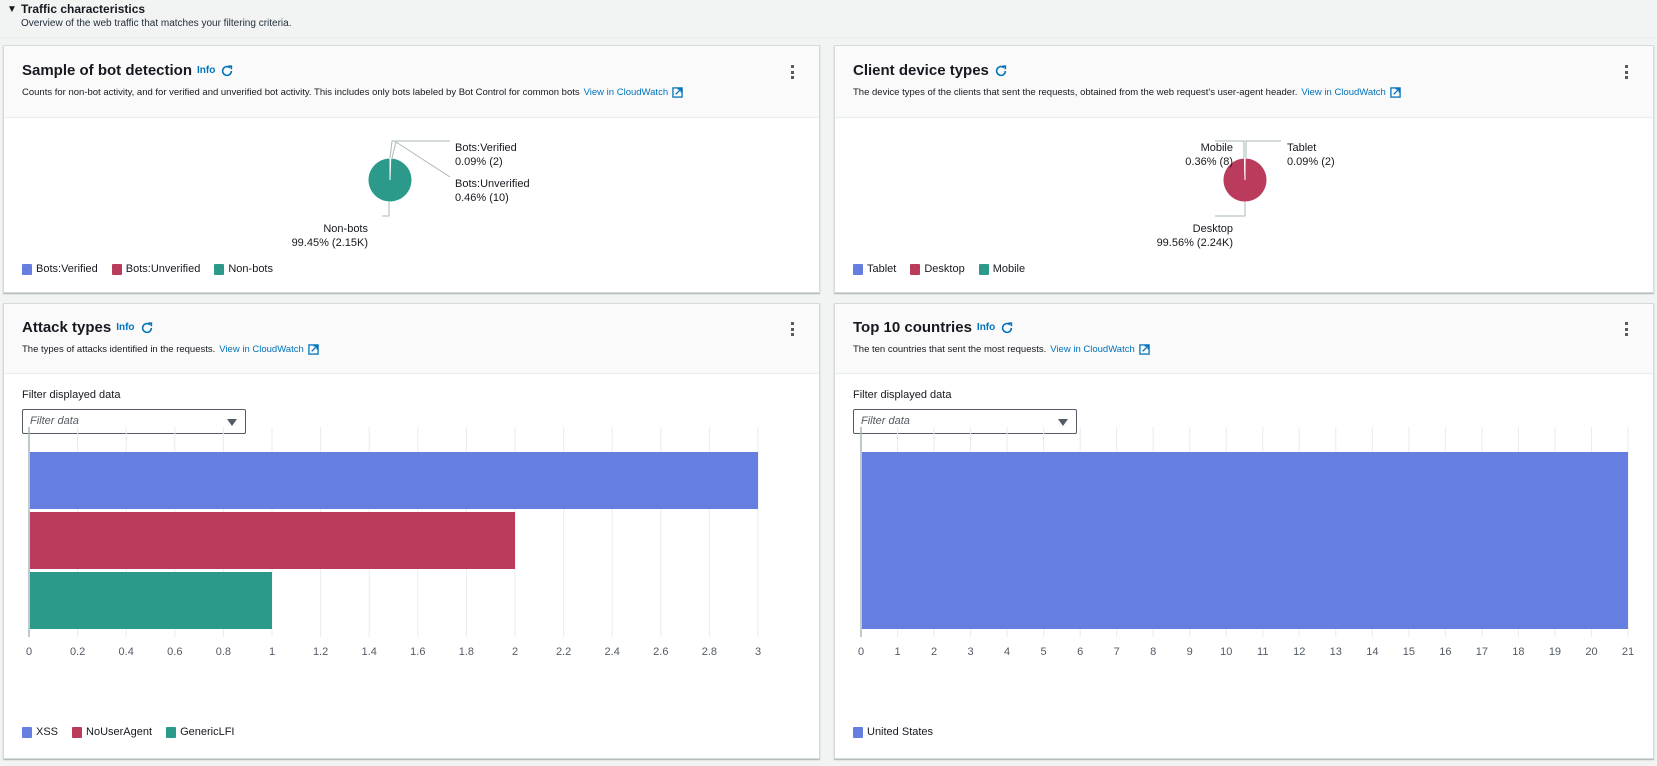 The height and width of the screenshot is (766, 1657). Describe the element at coordinates (1591, 652) in the screenshot. I see `x-tick-label: 20` at that location.